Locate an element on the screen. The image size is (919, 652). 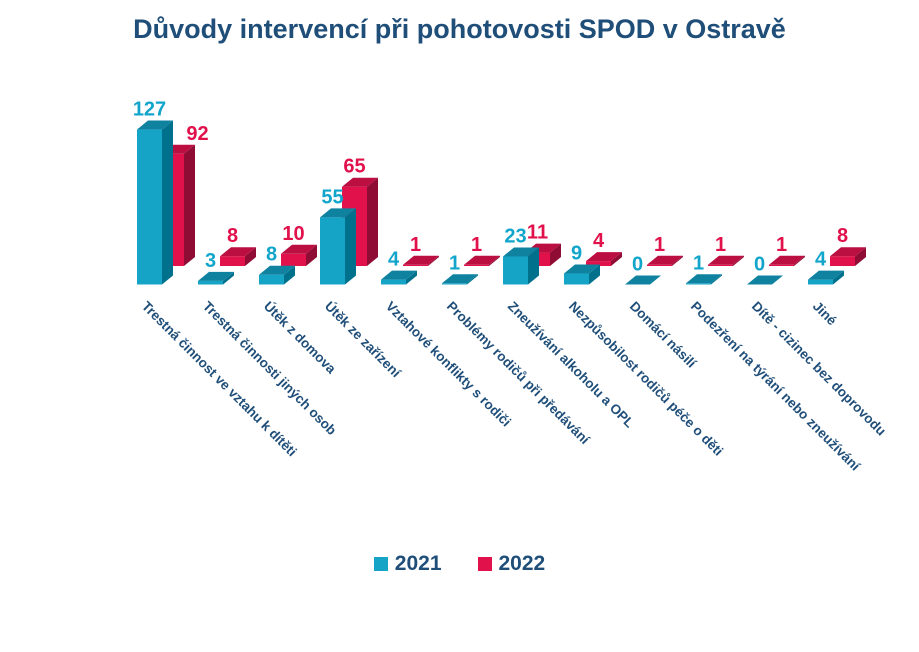
value-label-2022-6: 11 is located at coordinates (537, 233).